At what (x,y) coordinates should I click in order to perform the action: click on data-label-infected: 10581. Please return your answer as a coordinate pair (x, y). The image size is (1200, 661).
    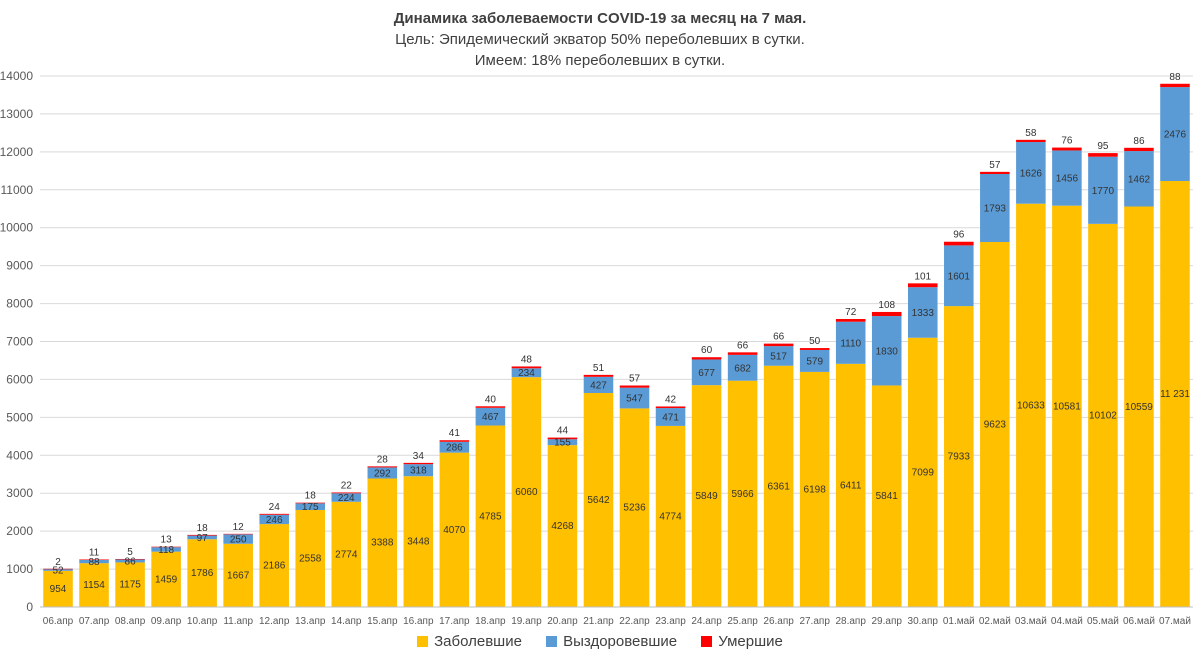
    Looking at the image, I should click on (1067, 406).